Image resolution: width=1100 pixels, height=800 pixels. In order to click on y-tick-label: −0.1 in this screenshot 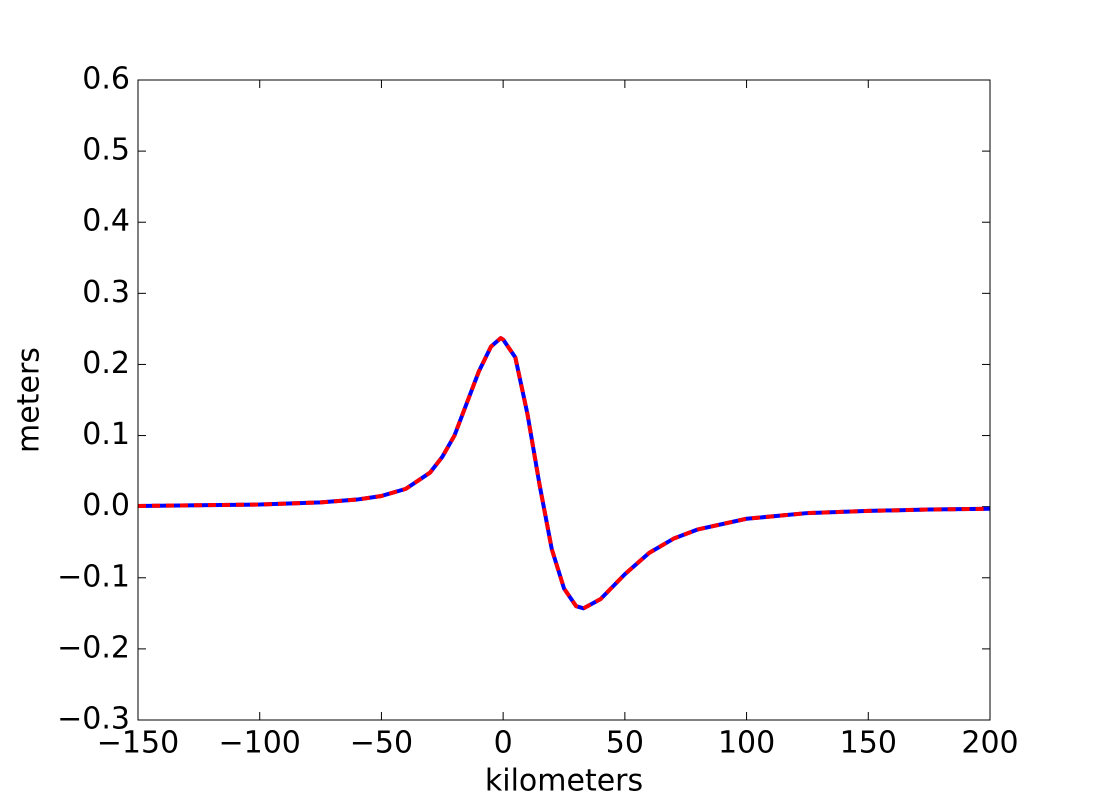, I will do `click(93, 576)`.